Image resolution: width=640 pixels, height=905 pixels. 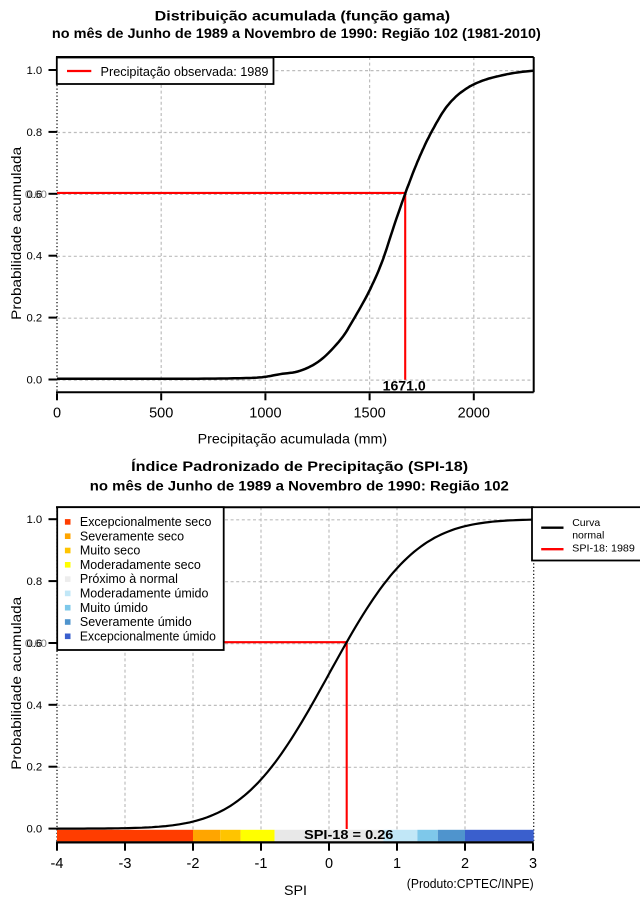 What do you see at coordinates (470, 883) in the screenshot?
I see `svg-text: (Produto:CPTEC/INPE)` at bounding box center [470, 883].